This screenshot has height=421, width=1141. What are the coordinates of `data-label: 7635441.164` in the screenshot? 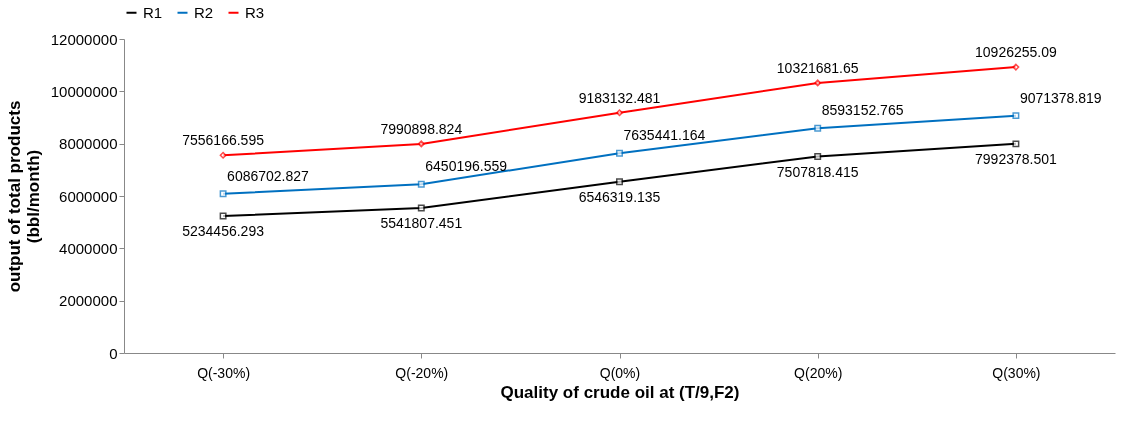 It's located at (664, 135).